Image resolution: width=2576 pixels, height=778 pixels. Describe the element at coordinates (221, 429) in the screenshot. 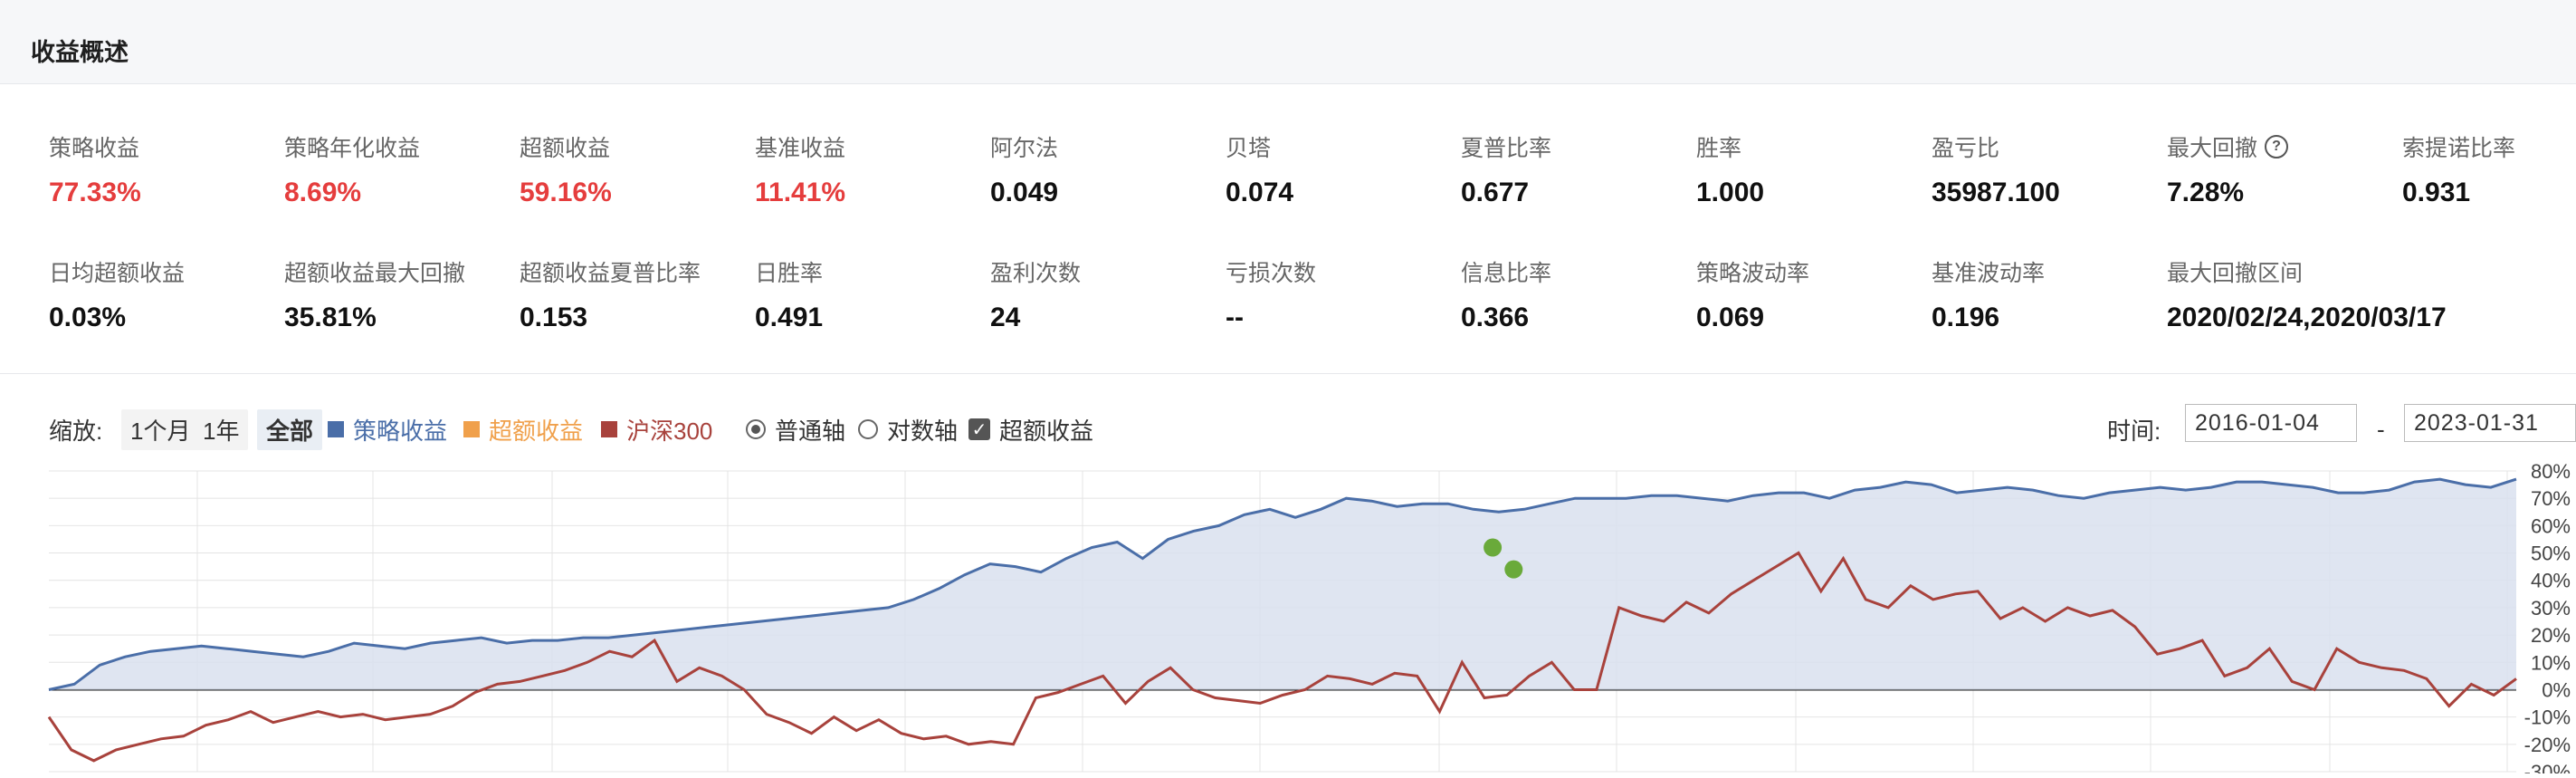

I see `range-1y-button: 1年` at that location.